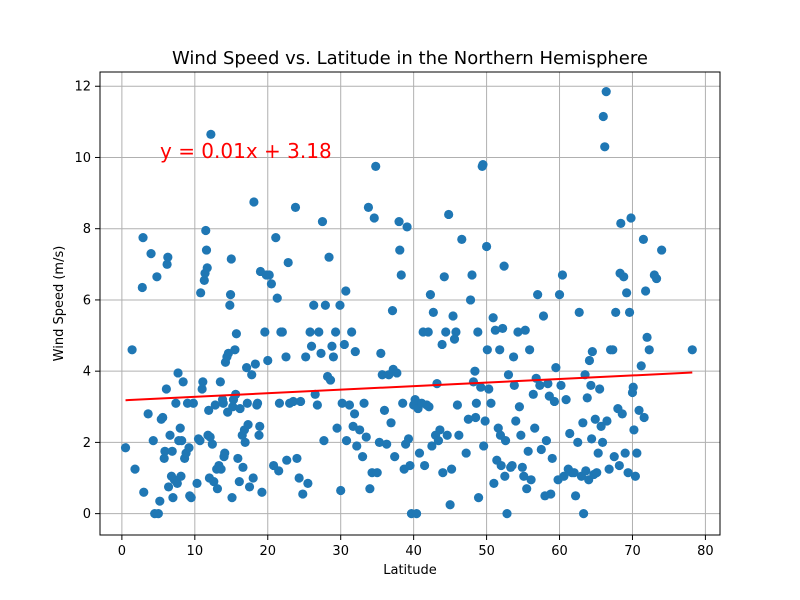 This screenshot has width=800, height=600. What do you see at coordinates (59, 304) in the screenshot?
I see `y-axis-label: Wind Speed (m/s)` at bounding box center [59, 304].